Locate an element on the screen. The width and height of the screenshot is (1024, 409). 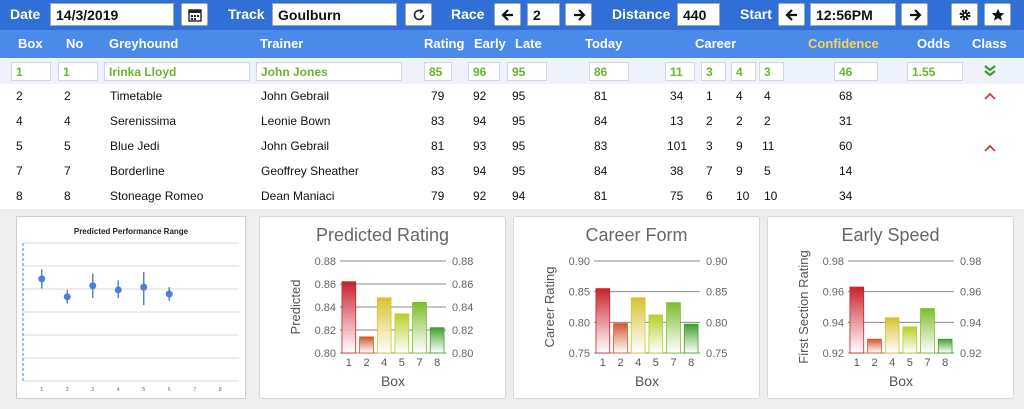
column-odds: Odds is located at coordinates (934, 43).